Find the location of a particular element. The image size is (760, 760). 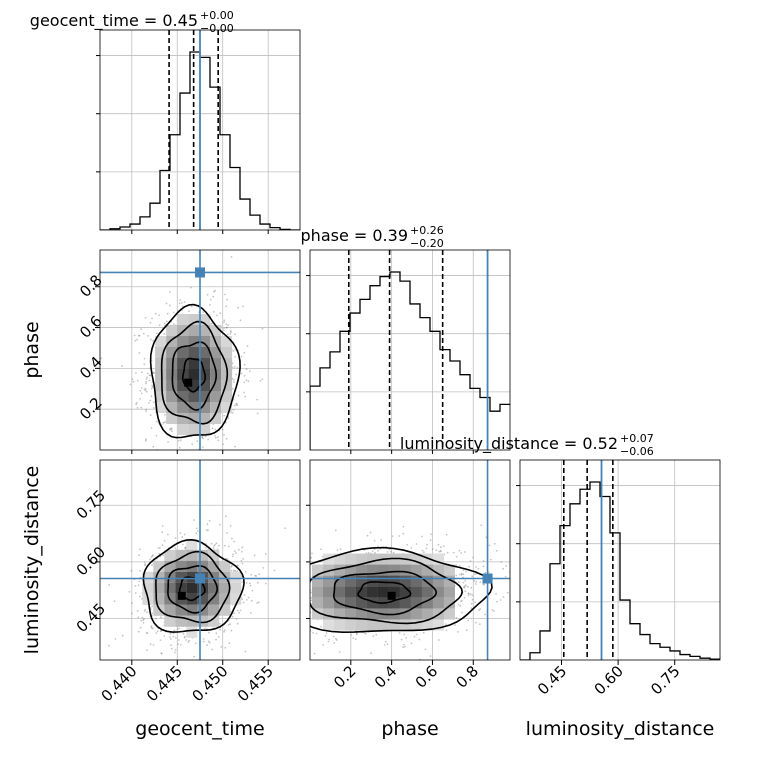

panel-frame is located at coordinates (200, 560).